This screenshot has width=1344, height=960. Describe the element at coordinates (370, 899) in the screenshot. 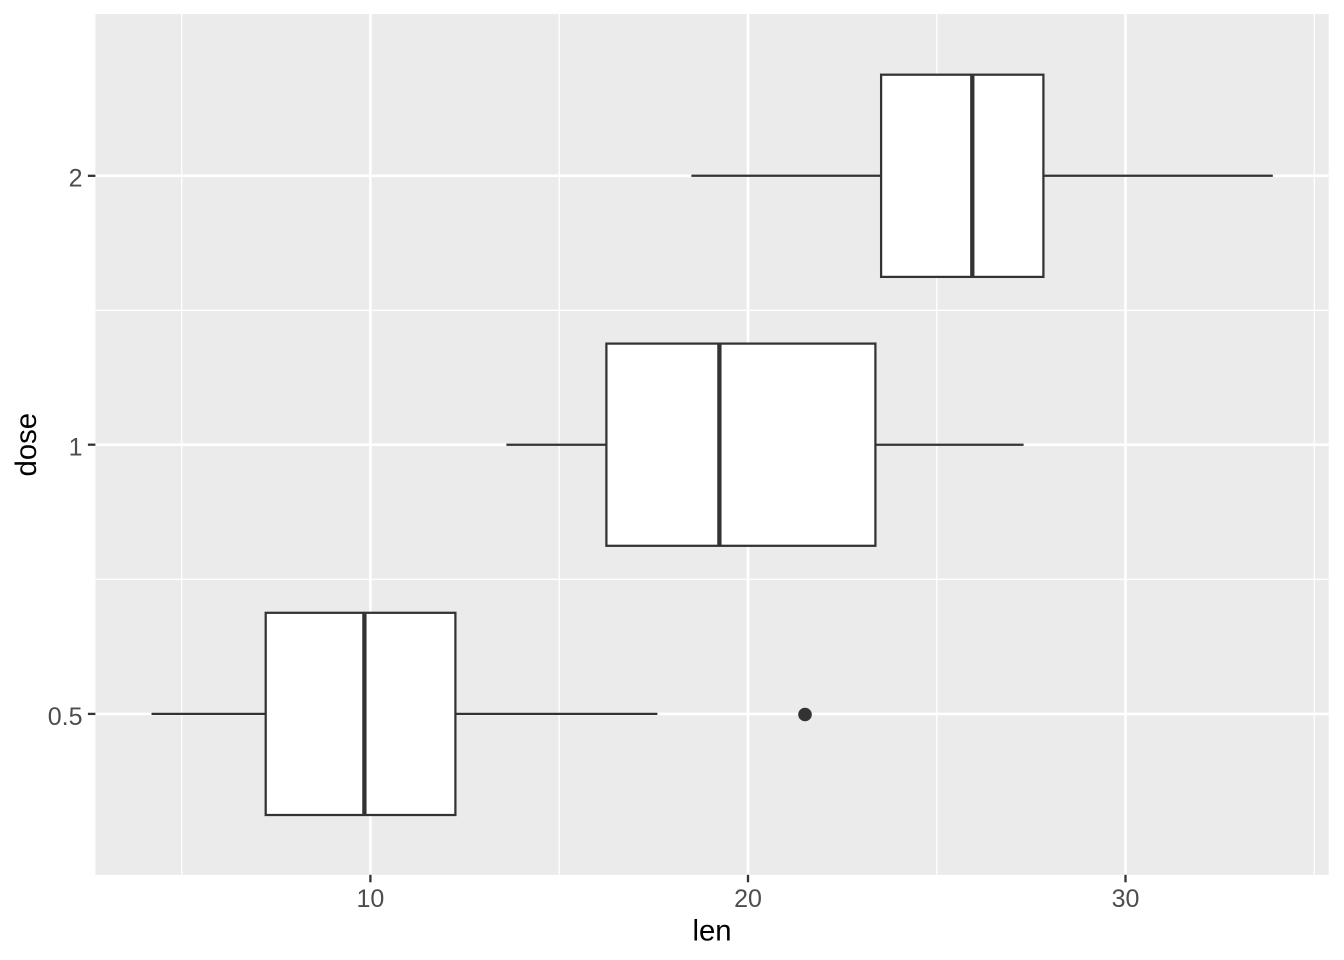

I see `svg-text: 10` at that location.